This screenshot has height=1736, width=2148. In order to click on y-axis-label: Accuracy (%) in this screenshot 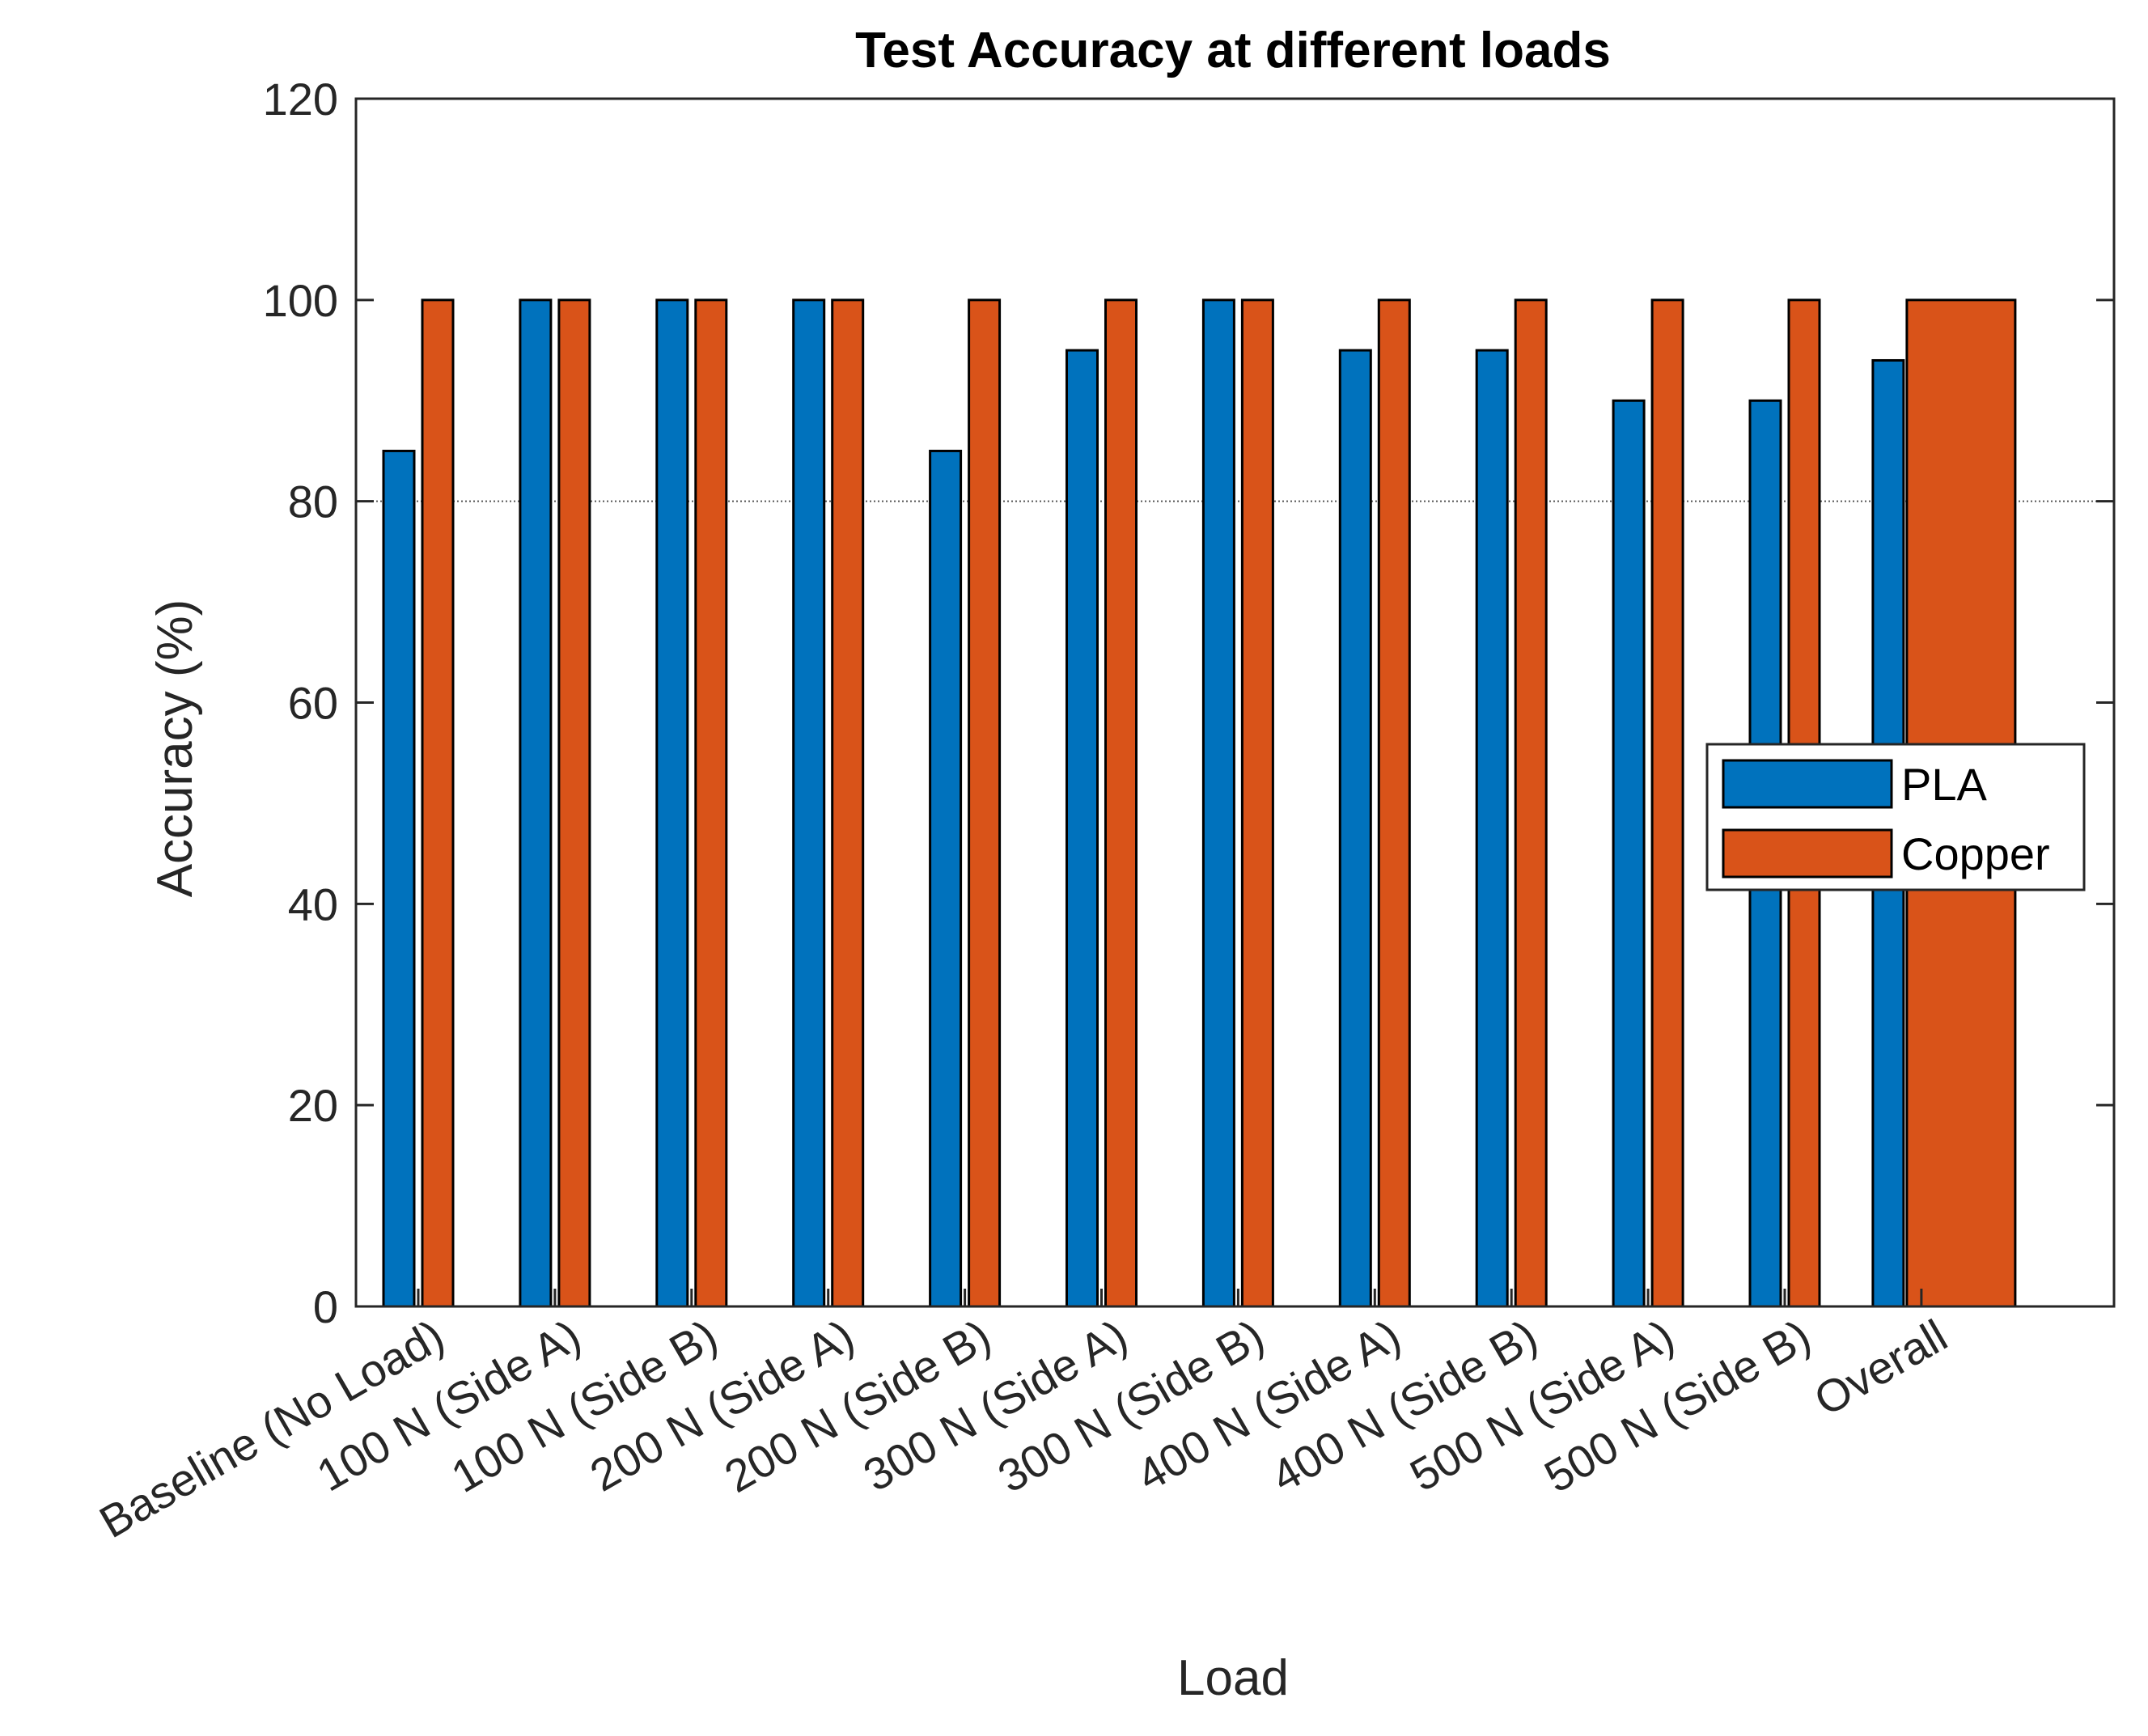, I will do `click(175, 748)`.